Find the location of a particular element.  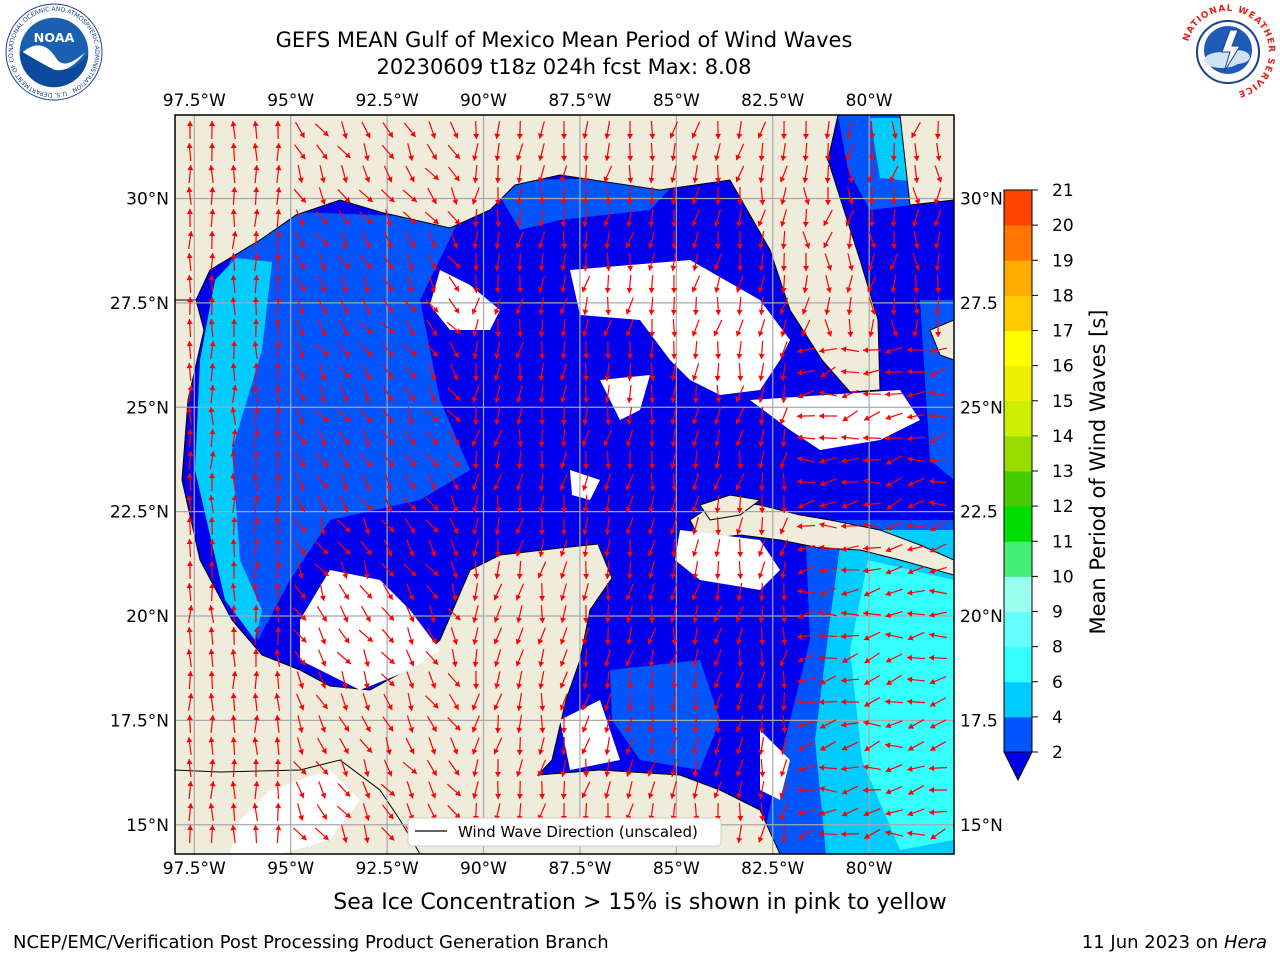

wave-period-band is located at coordinates (665, 715).